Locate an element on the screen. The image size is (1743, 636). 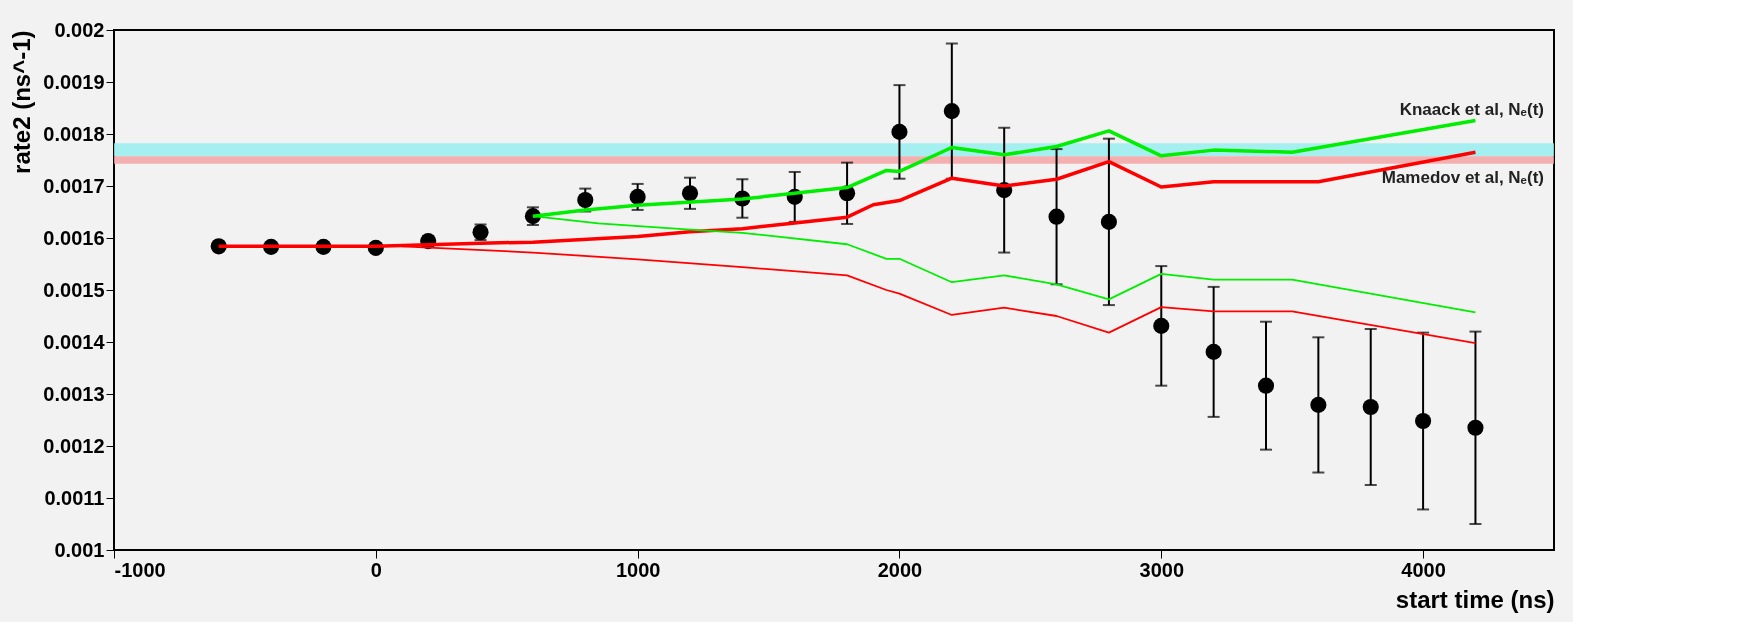
x-tick-label: 4000 is located at coordinates (1423, 569).